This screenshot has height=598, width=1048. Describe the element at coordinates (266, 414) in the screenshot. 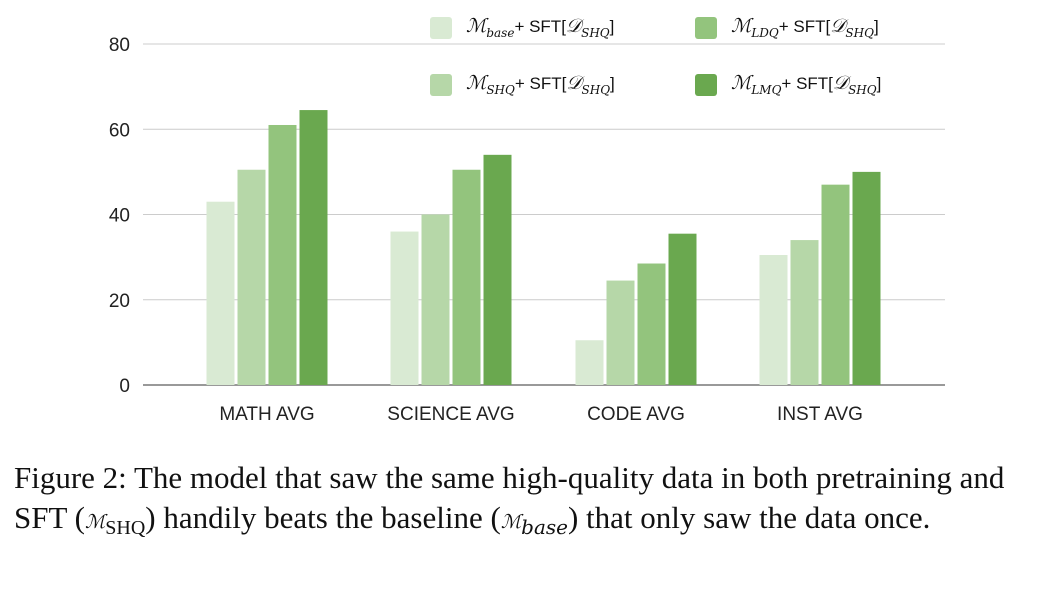

I see `x-tick-label: MATH AVG` at that location.